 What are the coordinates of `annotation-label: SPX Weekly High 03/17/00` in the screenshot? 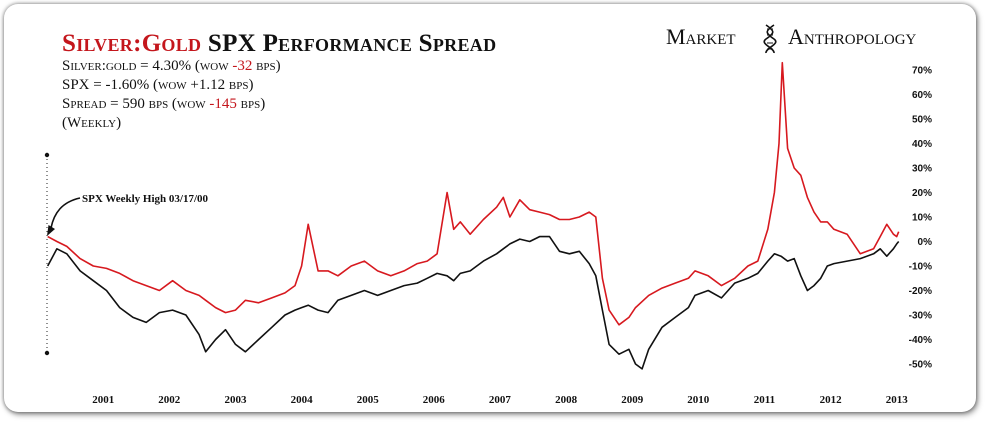 It's located at (145, 199).